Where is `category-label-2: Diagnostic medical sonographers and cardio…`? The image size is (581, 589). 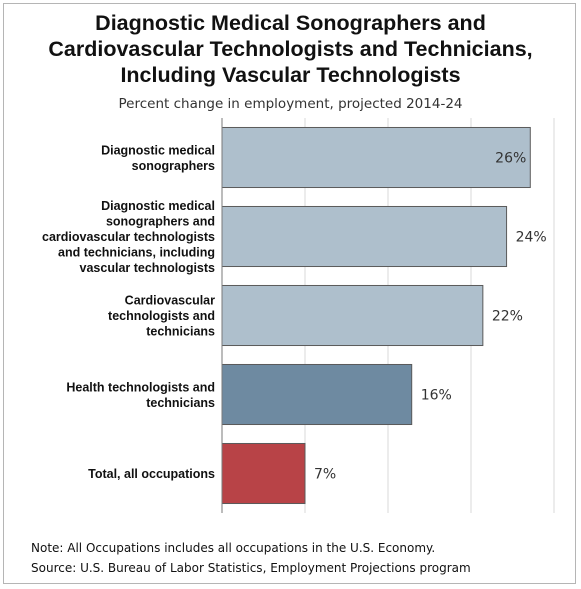 category-label-2: Diagnostic medical sonographers and cardio… is located at coordinates (128, 237).